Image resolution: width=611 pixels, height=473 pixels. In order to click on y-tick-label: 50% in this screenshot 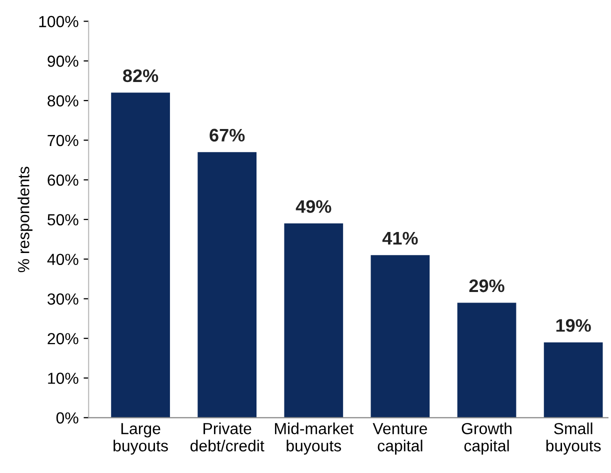, I will do `click(63, 220)`.